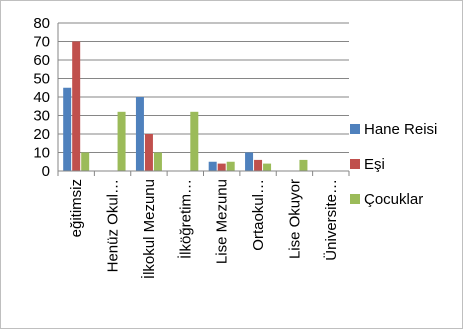 This screenshot has width=463, height=330. Describe the element at coordinates (222, 221) in the screenshot. I see `x-tick-label: Lise Mezunu` at that location.